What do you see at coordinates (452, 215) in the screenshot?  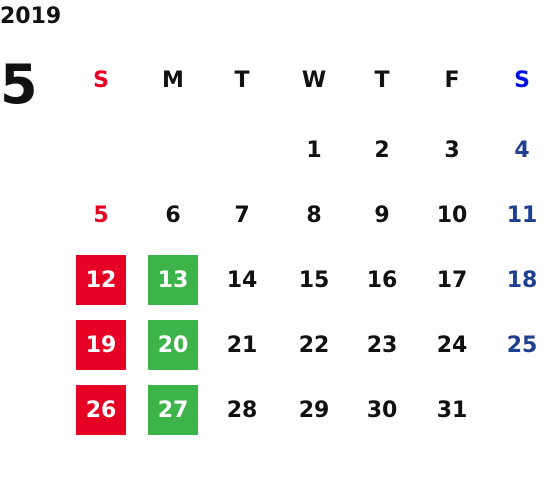 I see `day: 10` at bounding box center [452, 215].